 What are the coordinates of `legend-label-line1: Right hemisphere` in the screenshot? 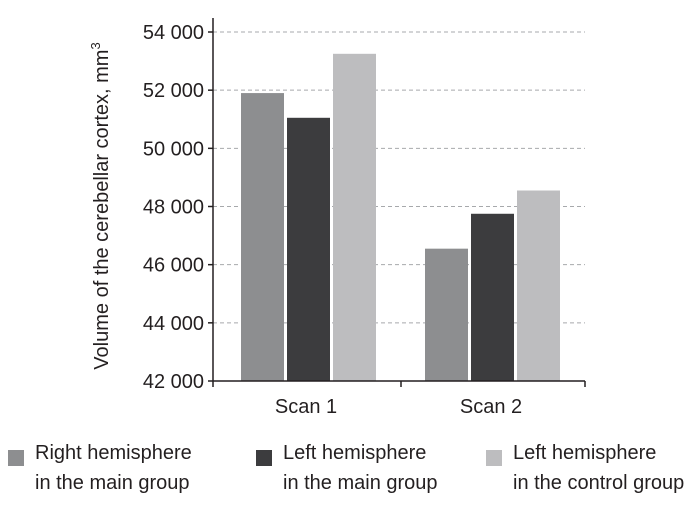 It's located at (113, 453).